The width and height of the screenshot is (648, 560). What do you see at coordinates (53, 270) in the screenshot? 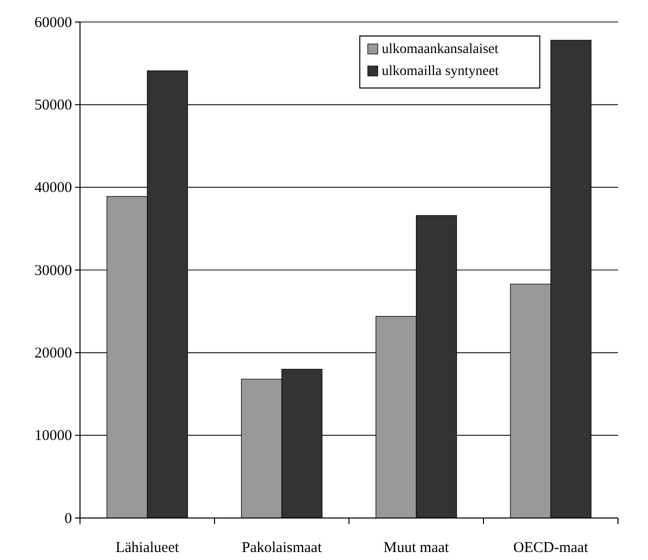
I see `y-tick-label: 30000` at bounding box center [53, 270].